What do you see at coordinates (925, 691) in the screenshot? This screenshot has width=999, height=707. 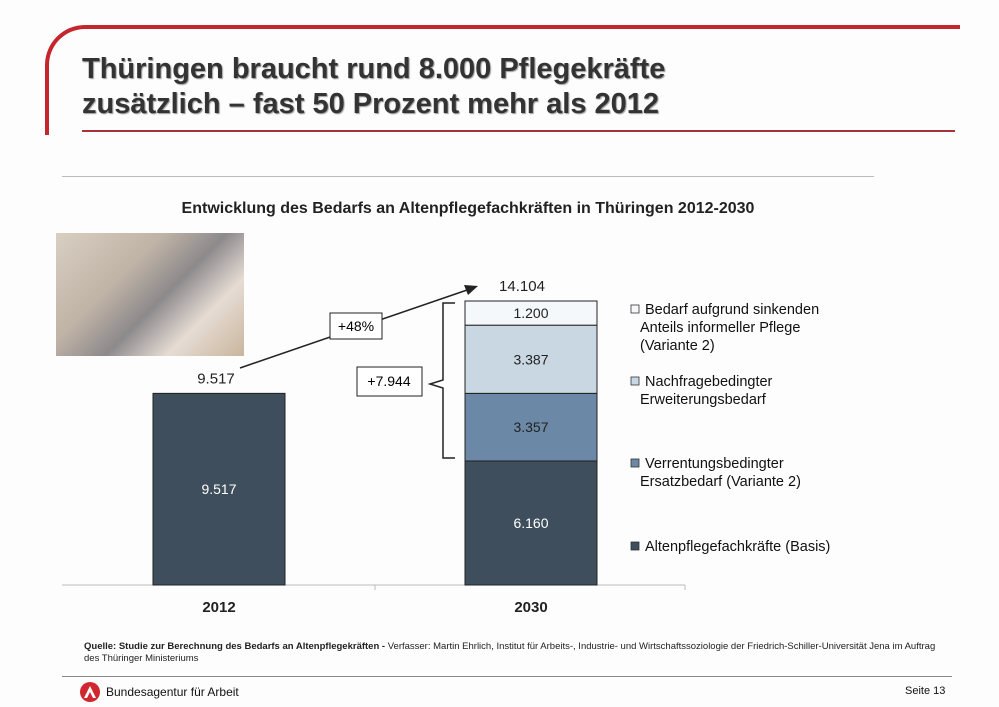 I see `page-number: Seite 13` at bounding box center [925, 691].